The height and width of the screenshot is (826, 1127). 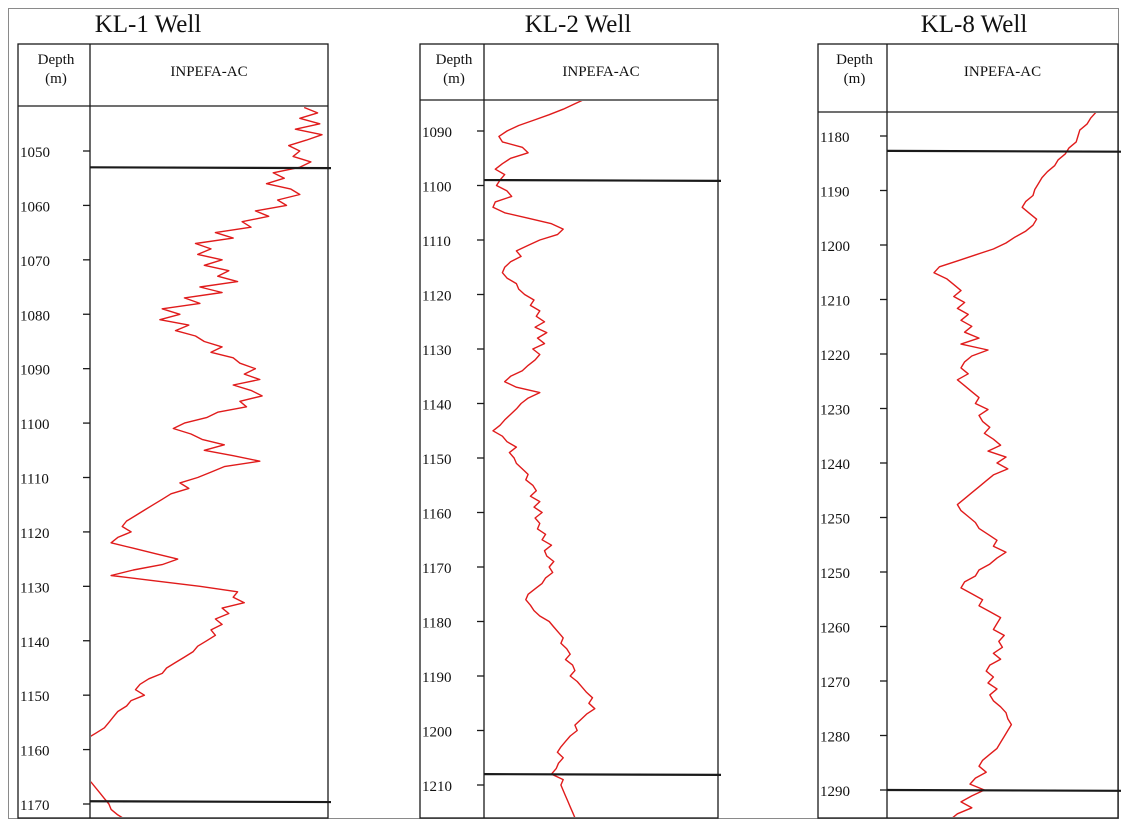 What do you see at coordinates (835, 792) in the screenshot?
I see `depth-tick-label: 1290` at bounding box center [835, 792].